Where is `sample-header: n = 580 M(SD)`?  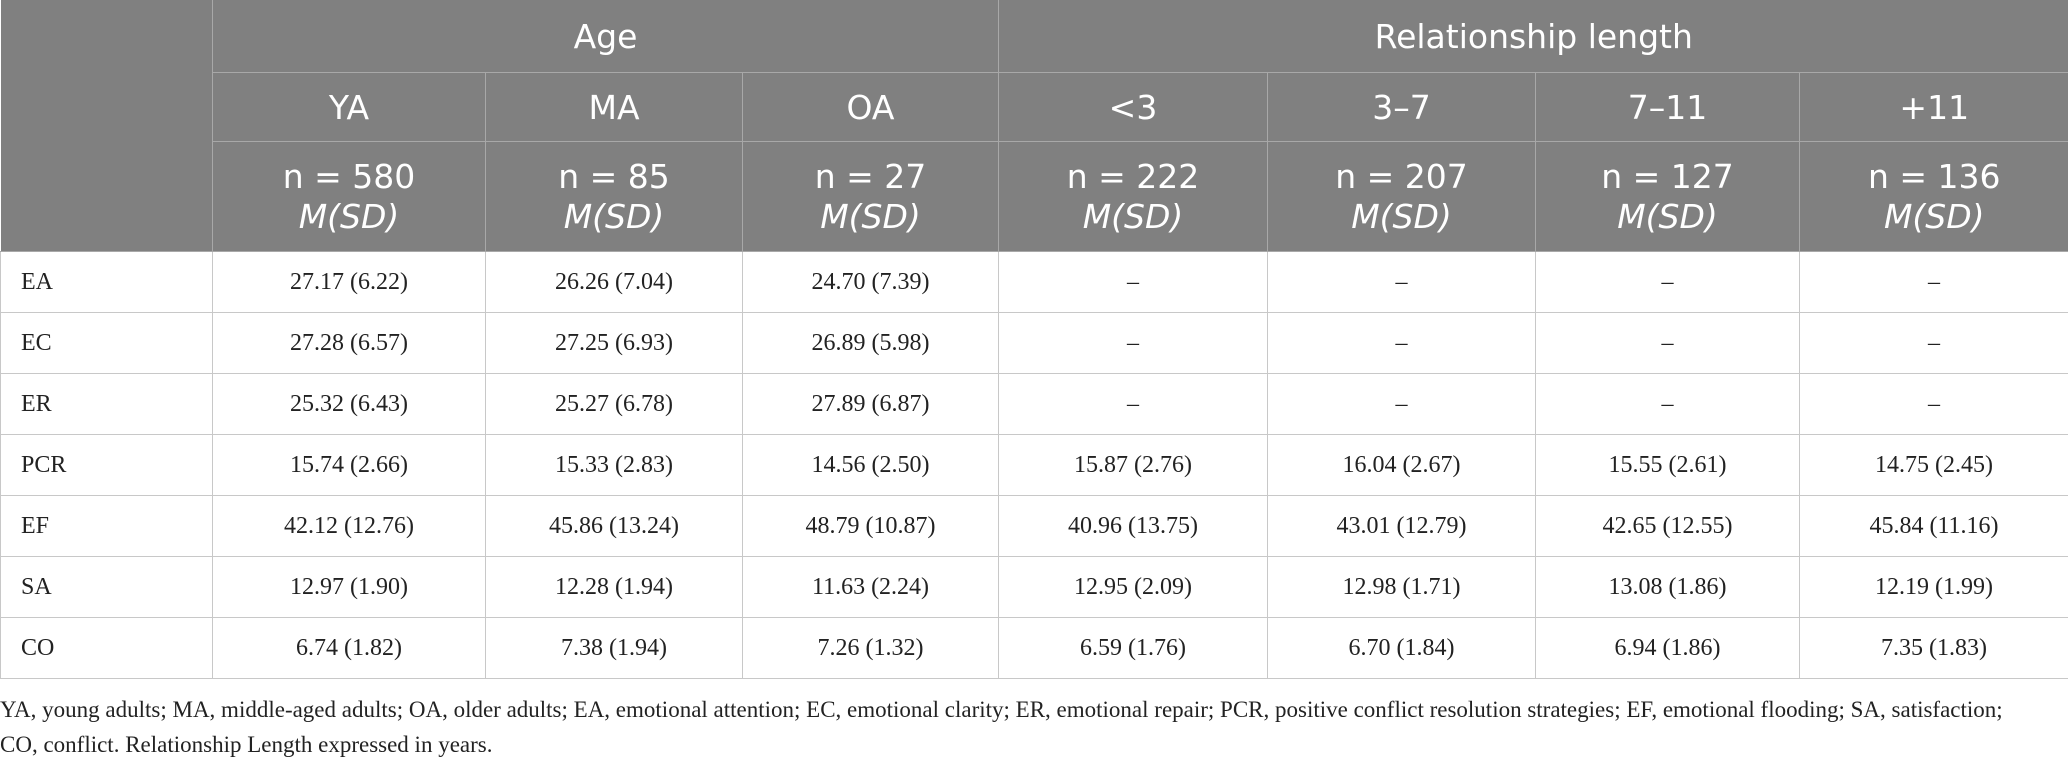
sample-header: n = 580 M(SD) is located at coordinates (349, 196).